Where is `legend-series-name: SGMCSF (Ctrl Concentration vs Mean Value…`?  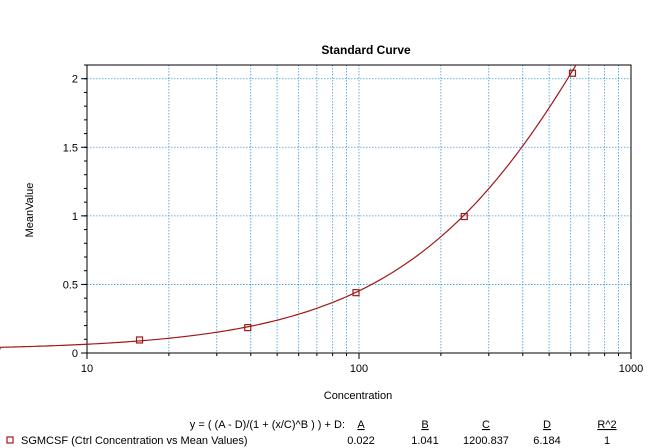 legend-series-name: SGMCSF (Ctrl Concentration vs Mean Value… is located at coordinates (134, 441).